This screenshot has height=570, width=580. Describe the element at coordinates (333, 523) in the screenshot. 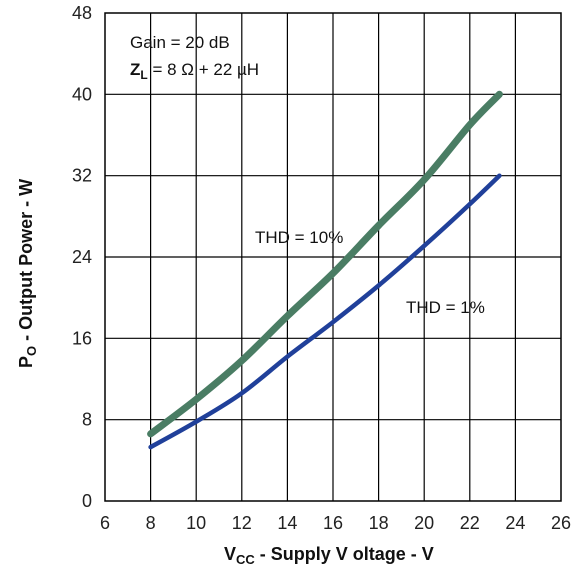

I see `x-tick-label-16: 16` at that location.